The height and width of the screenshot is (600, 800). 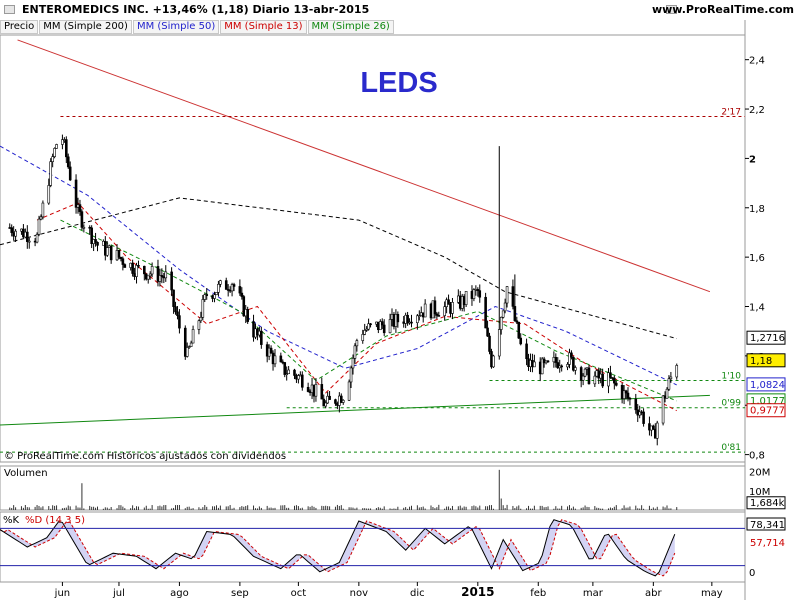 What do you see at coordinates (767, 401) in the screenshot?
I see `value-label-text: 1,0177` at bounding box center [767, 401].